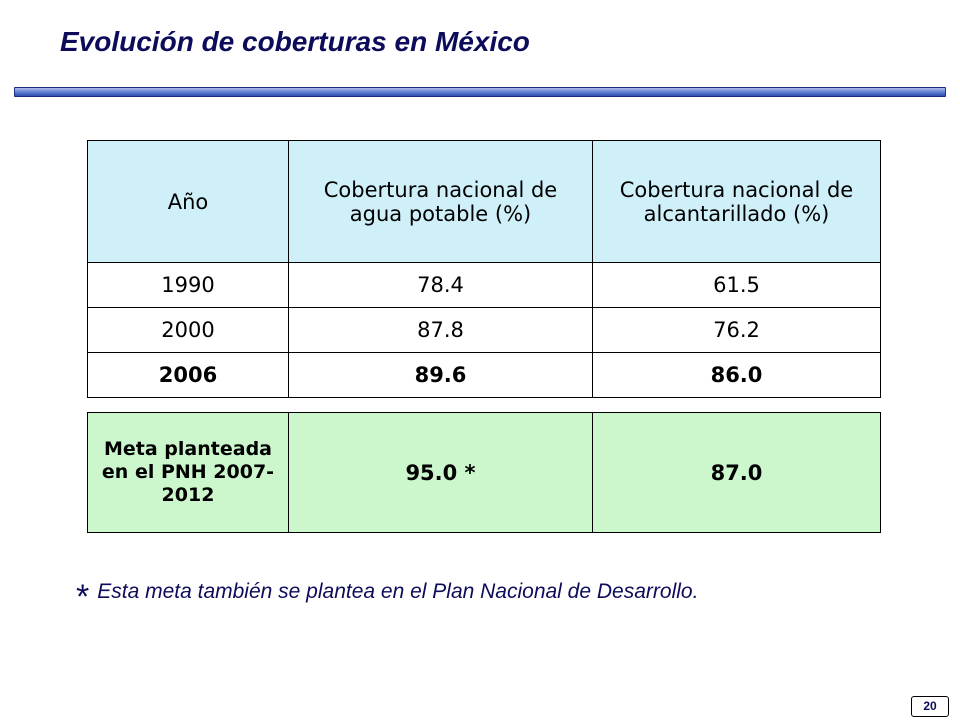 The image size is (960, 720). I want to click on cell-year: 2000, so click(188, 330).